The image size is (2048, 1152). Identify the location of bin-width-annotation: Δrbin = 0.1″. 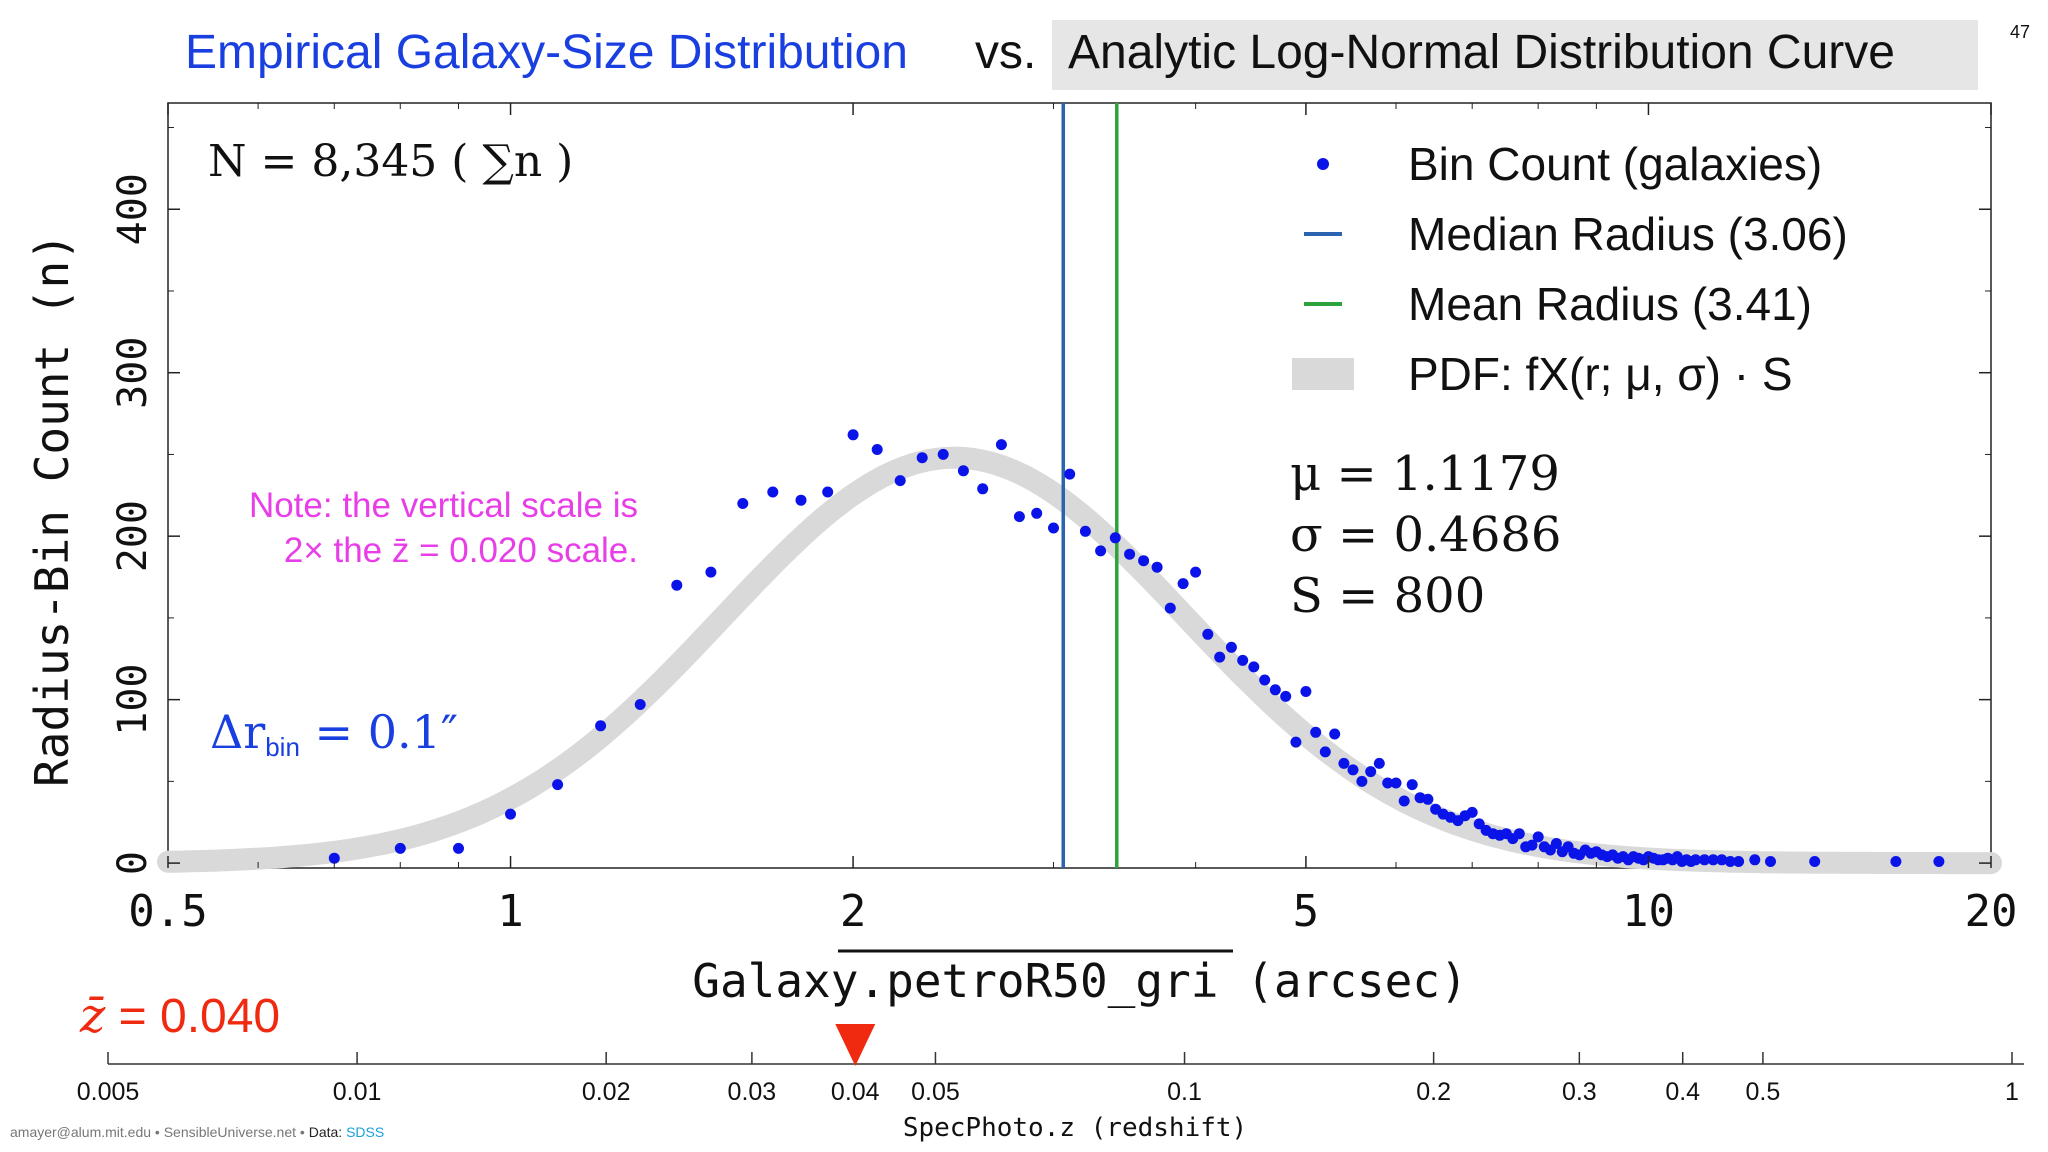
(334, 733).